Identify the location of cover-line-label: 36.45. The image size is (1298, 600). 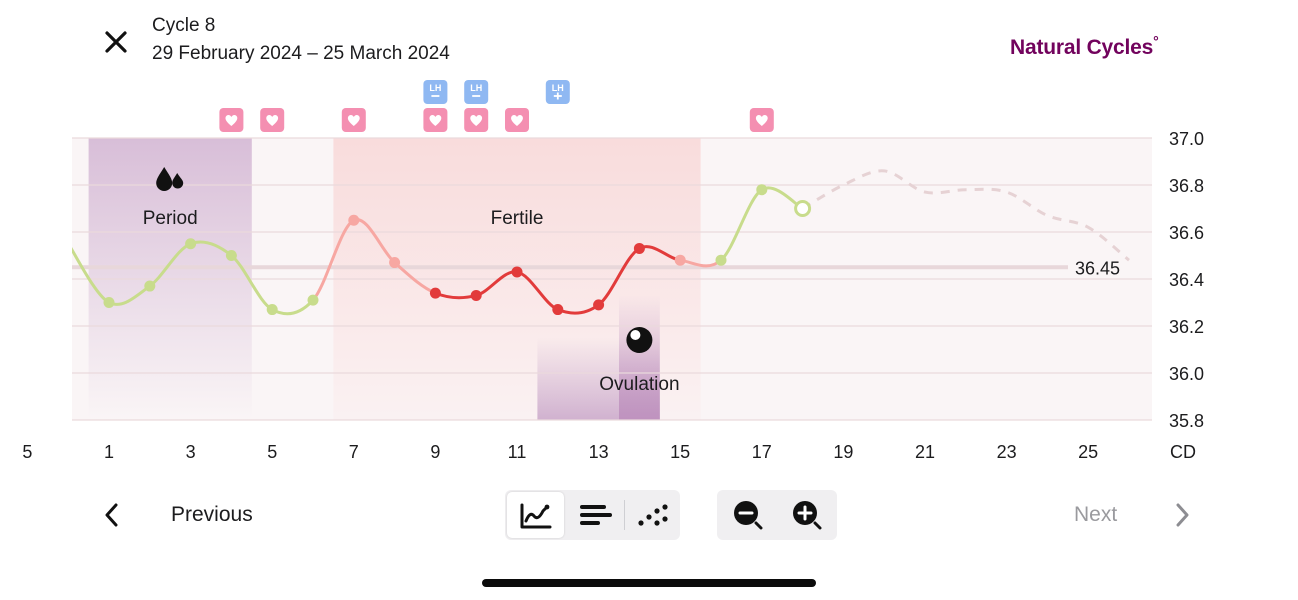
(1097, 268).